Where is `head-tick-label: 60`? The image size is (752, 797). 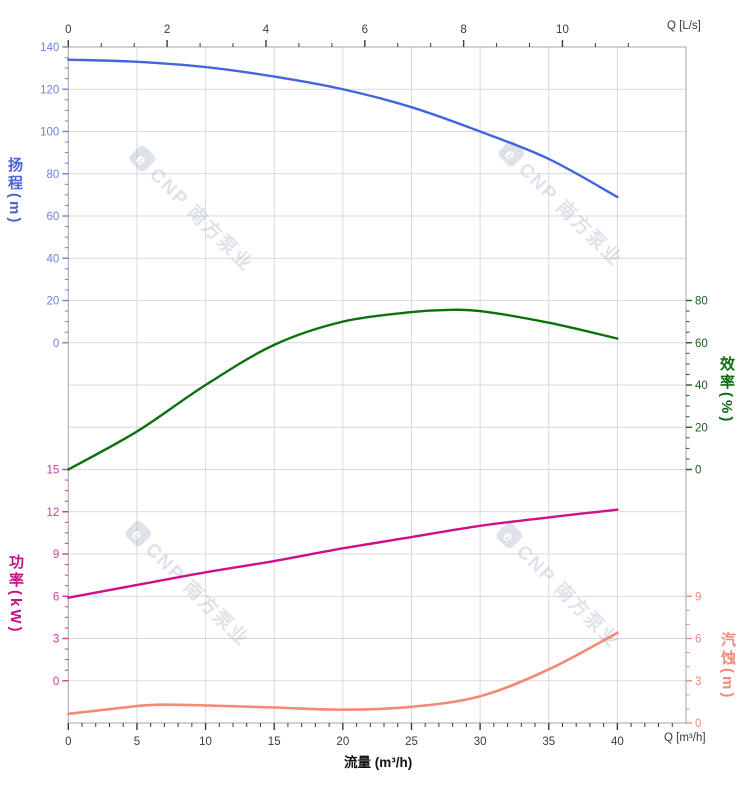 head-tick-label: 60 is located at coordinates (53, 217).